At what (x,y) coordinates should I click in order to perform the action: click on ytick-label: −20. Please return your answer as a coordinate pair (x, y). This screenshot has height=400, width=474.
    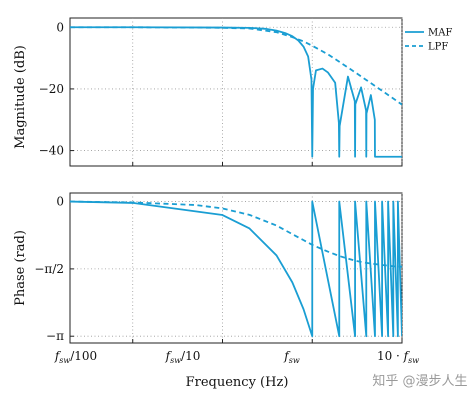
    Looking at the image, I should click on (51, 89).